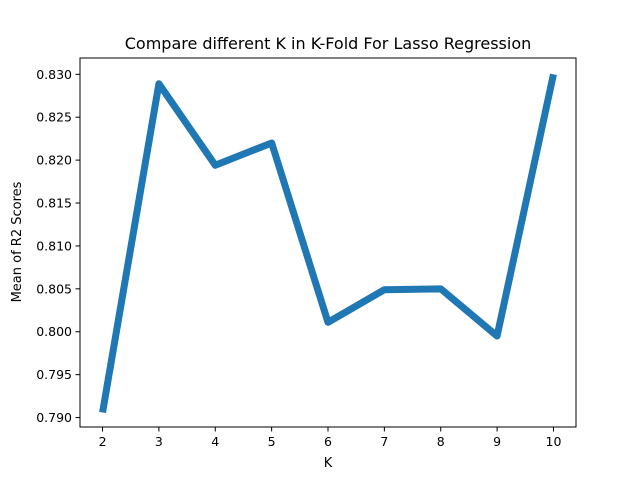  Describe the element at coordinates (272, 441) in the screenshot. I see `x-tick-label-5: 5` at that location.